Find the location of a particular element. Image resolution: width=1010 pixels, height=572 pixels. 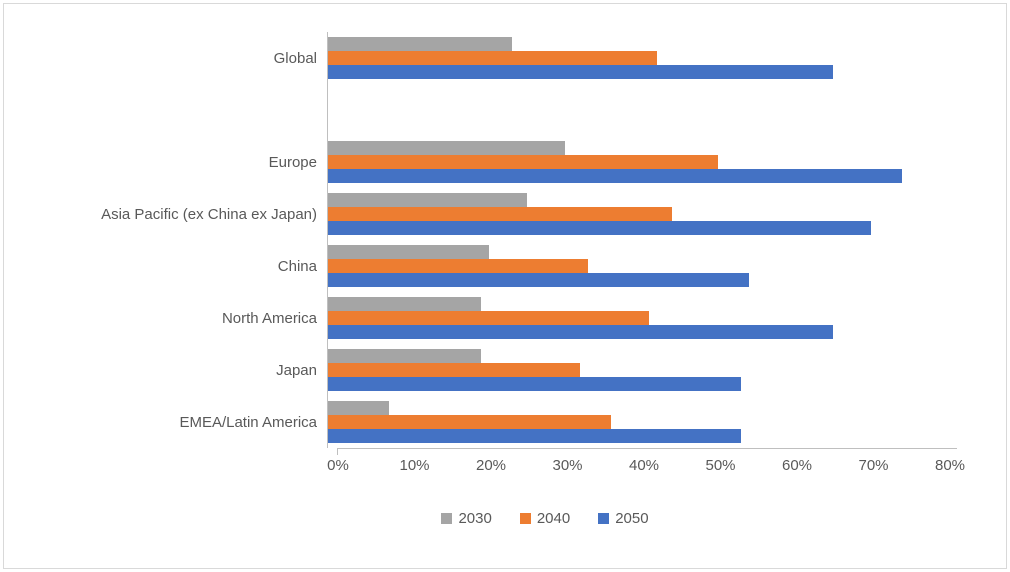

category-row: EMEA/Latin America is located at coordinates (505, 422).